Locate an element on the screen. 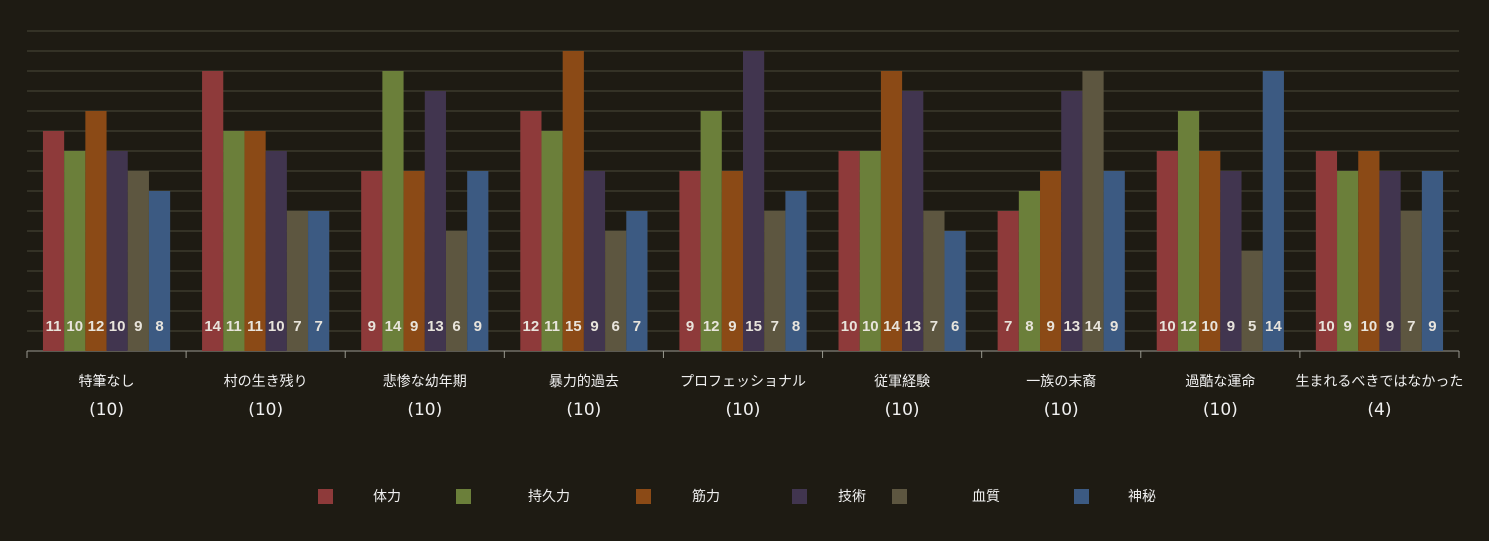 The width and height of the screenshot is (1489, 541). value-label: 5 is located at coordinates (1252, 326).